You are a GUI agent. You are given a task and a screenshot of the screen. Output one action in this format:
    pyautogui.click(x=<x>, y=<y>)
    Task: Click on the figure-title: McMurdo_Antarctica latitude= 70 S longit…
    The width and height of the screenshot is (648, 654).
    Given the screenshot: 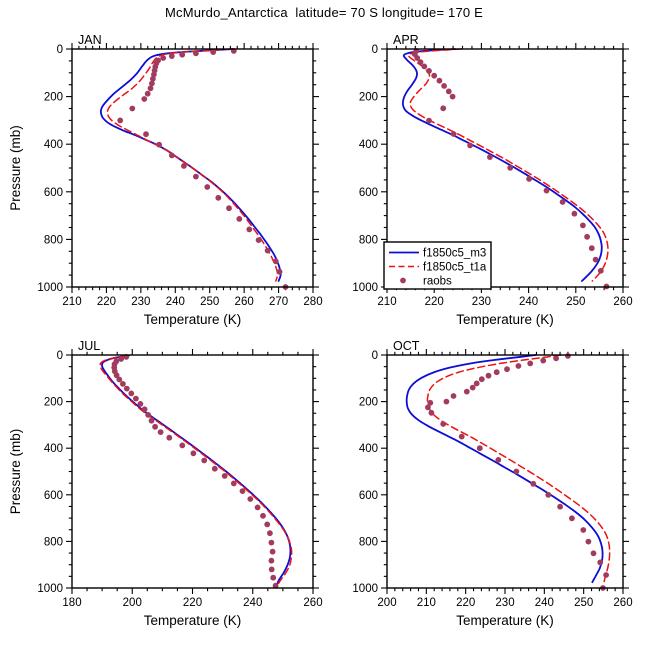 What is the action you would take?
    pyautogui.click(x=324, y=12)
    